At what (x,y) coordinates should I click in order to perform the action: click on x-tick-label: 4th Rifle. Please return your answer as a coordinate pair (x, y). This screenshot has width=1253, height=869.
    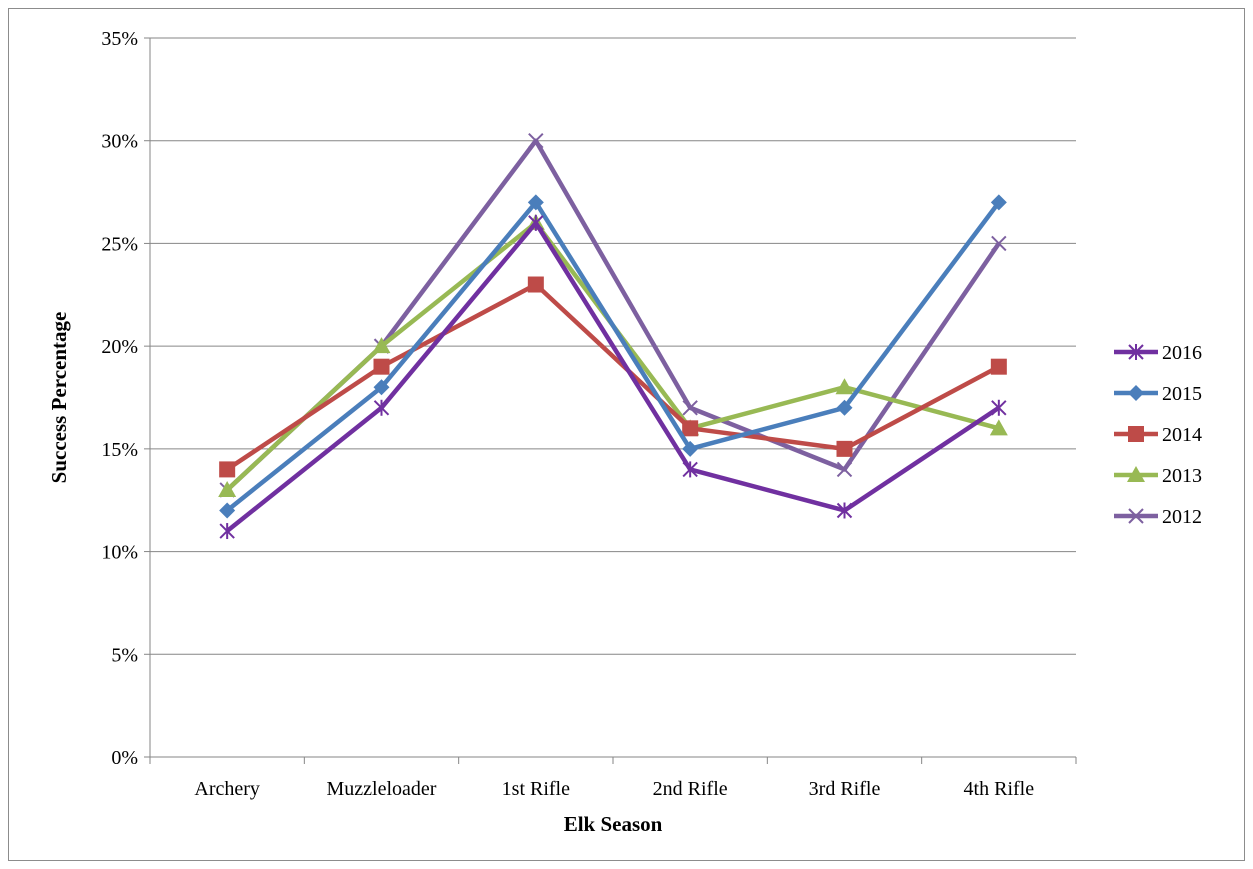
    Looking at the image, I should click on (999, 789).